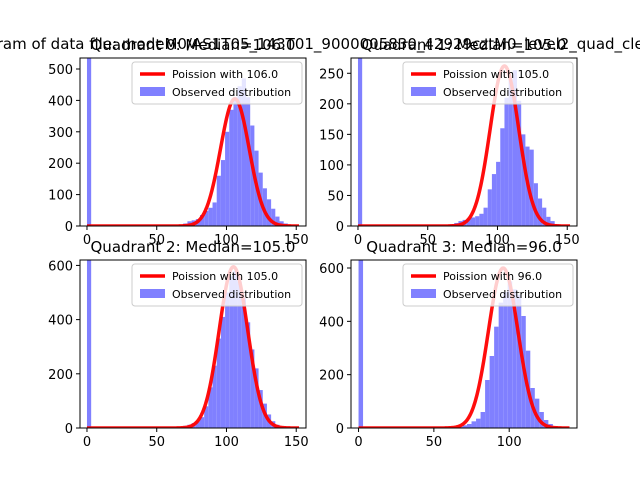 This screenshot has width=640, height=480. I want to click on legend: Poission with 106.0 Observed distribution, so click(217, 83).